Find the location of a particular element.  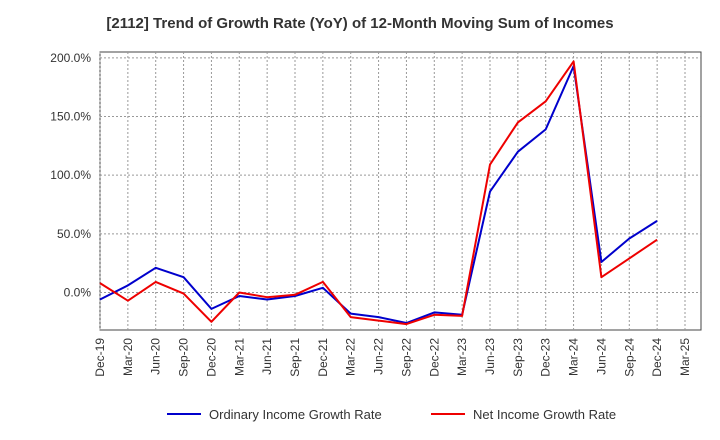

x-tick-label: Sep-20 is located at coordinates (184, 357).